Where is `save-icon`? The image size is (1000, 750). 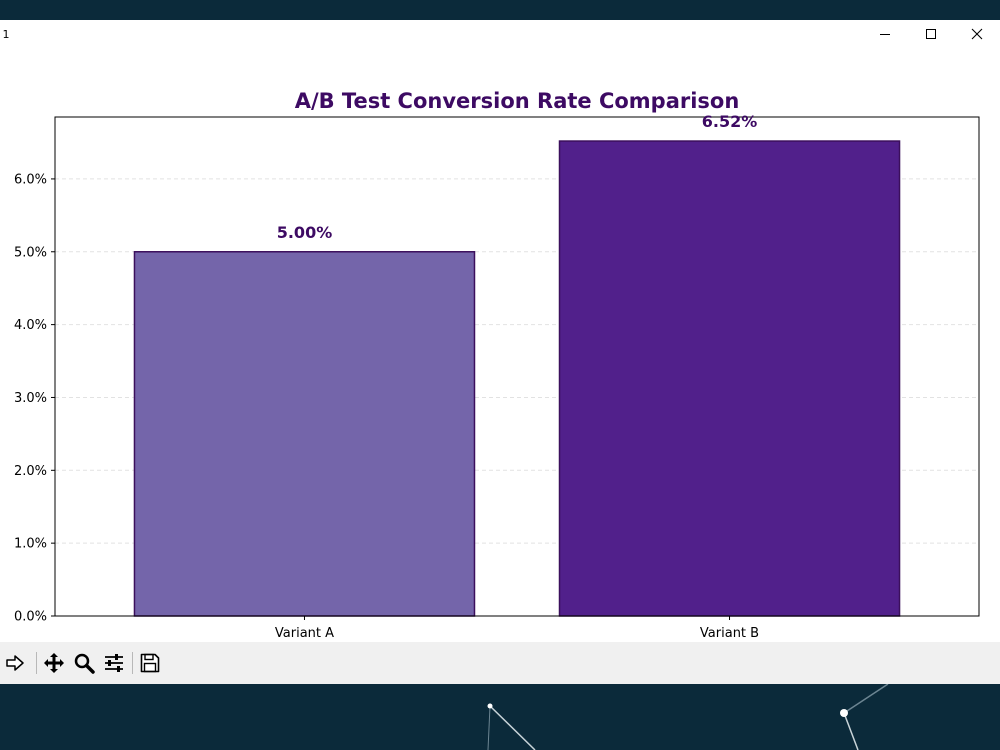
save-icon is located at coordinates (150, 663).